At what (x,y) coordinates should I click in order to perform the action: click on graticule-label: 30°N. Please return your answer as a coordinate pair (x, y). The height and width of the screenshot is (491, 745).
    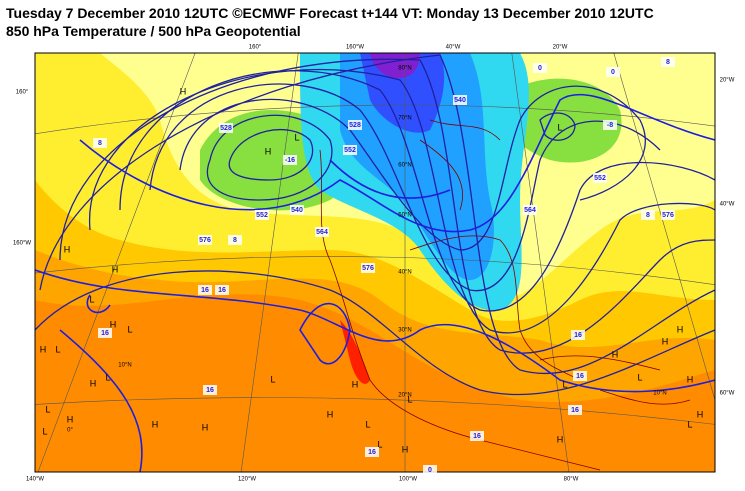
    Looking at the image, I should click on (404, 331).